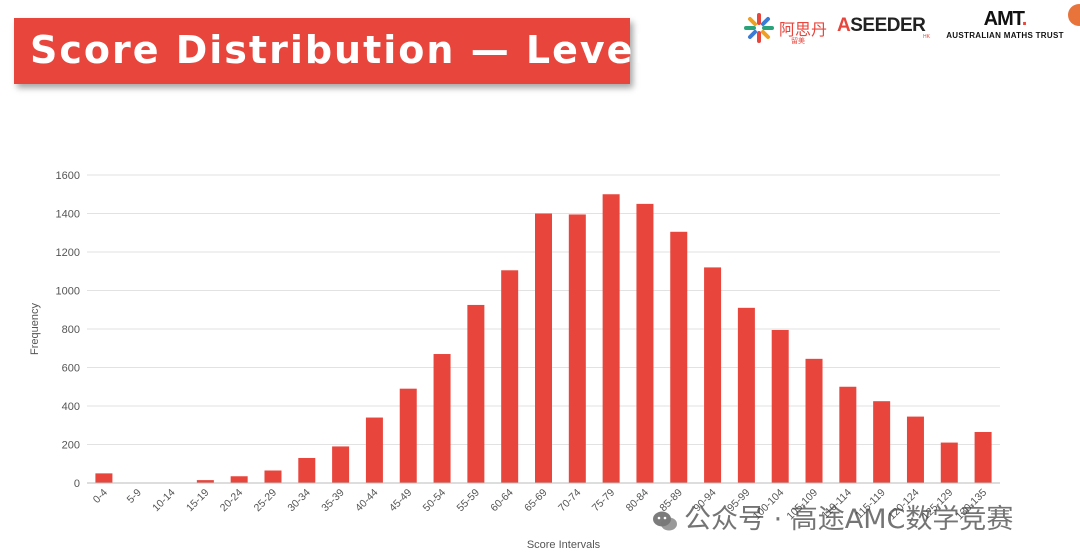 The image size is (1080, 559). I want to click on y-axis-label: Frequency, so click(35, 329).